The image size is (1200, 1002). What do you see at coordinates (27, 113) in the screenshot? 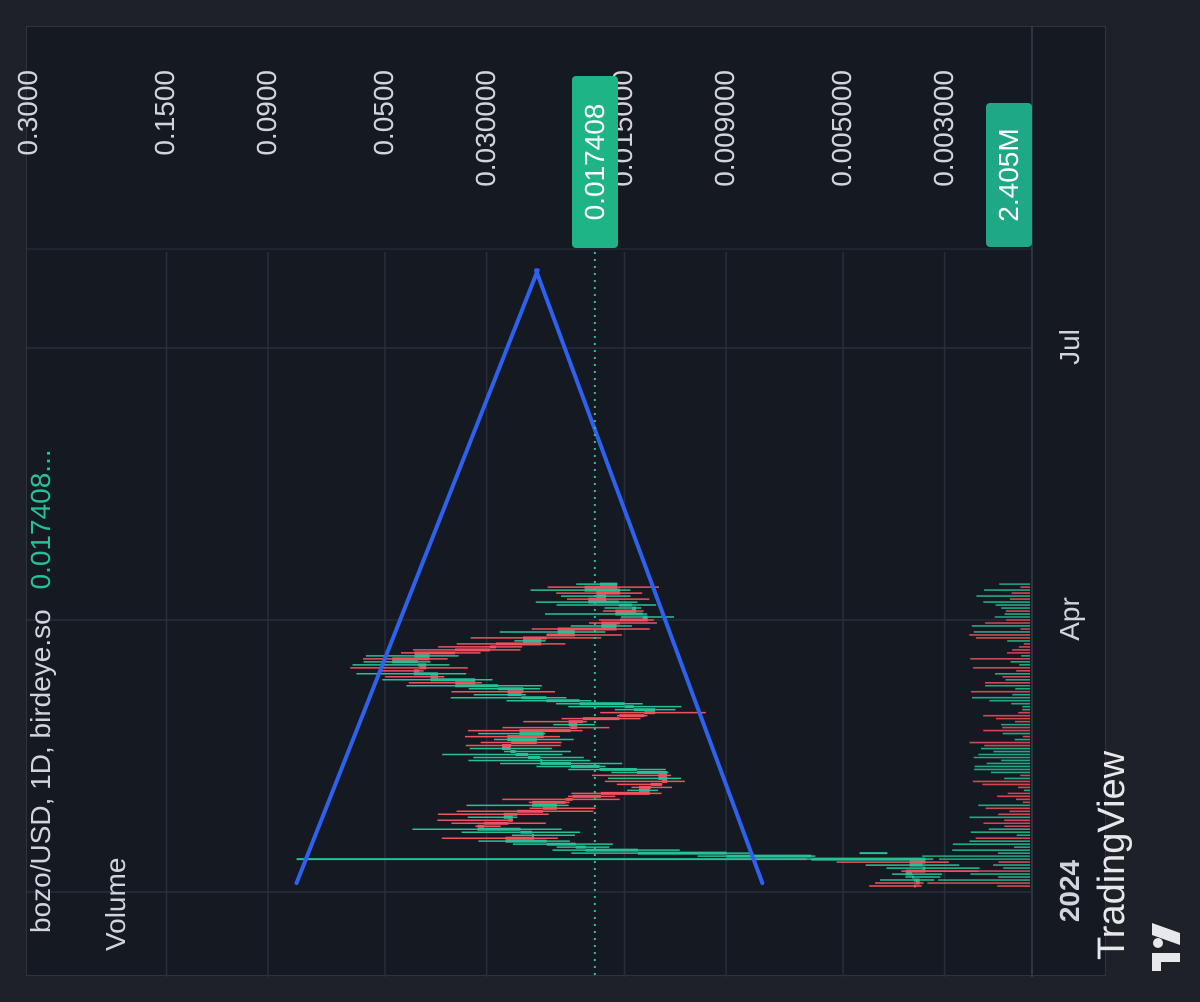
I see `price-tick-label: 0.3000` at bounding box center [27, 113].